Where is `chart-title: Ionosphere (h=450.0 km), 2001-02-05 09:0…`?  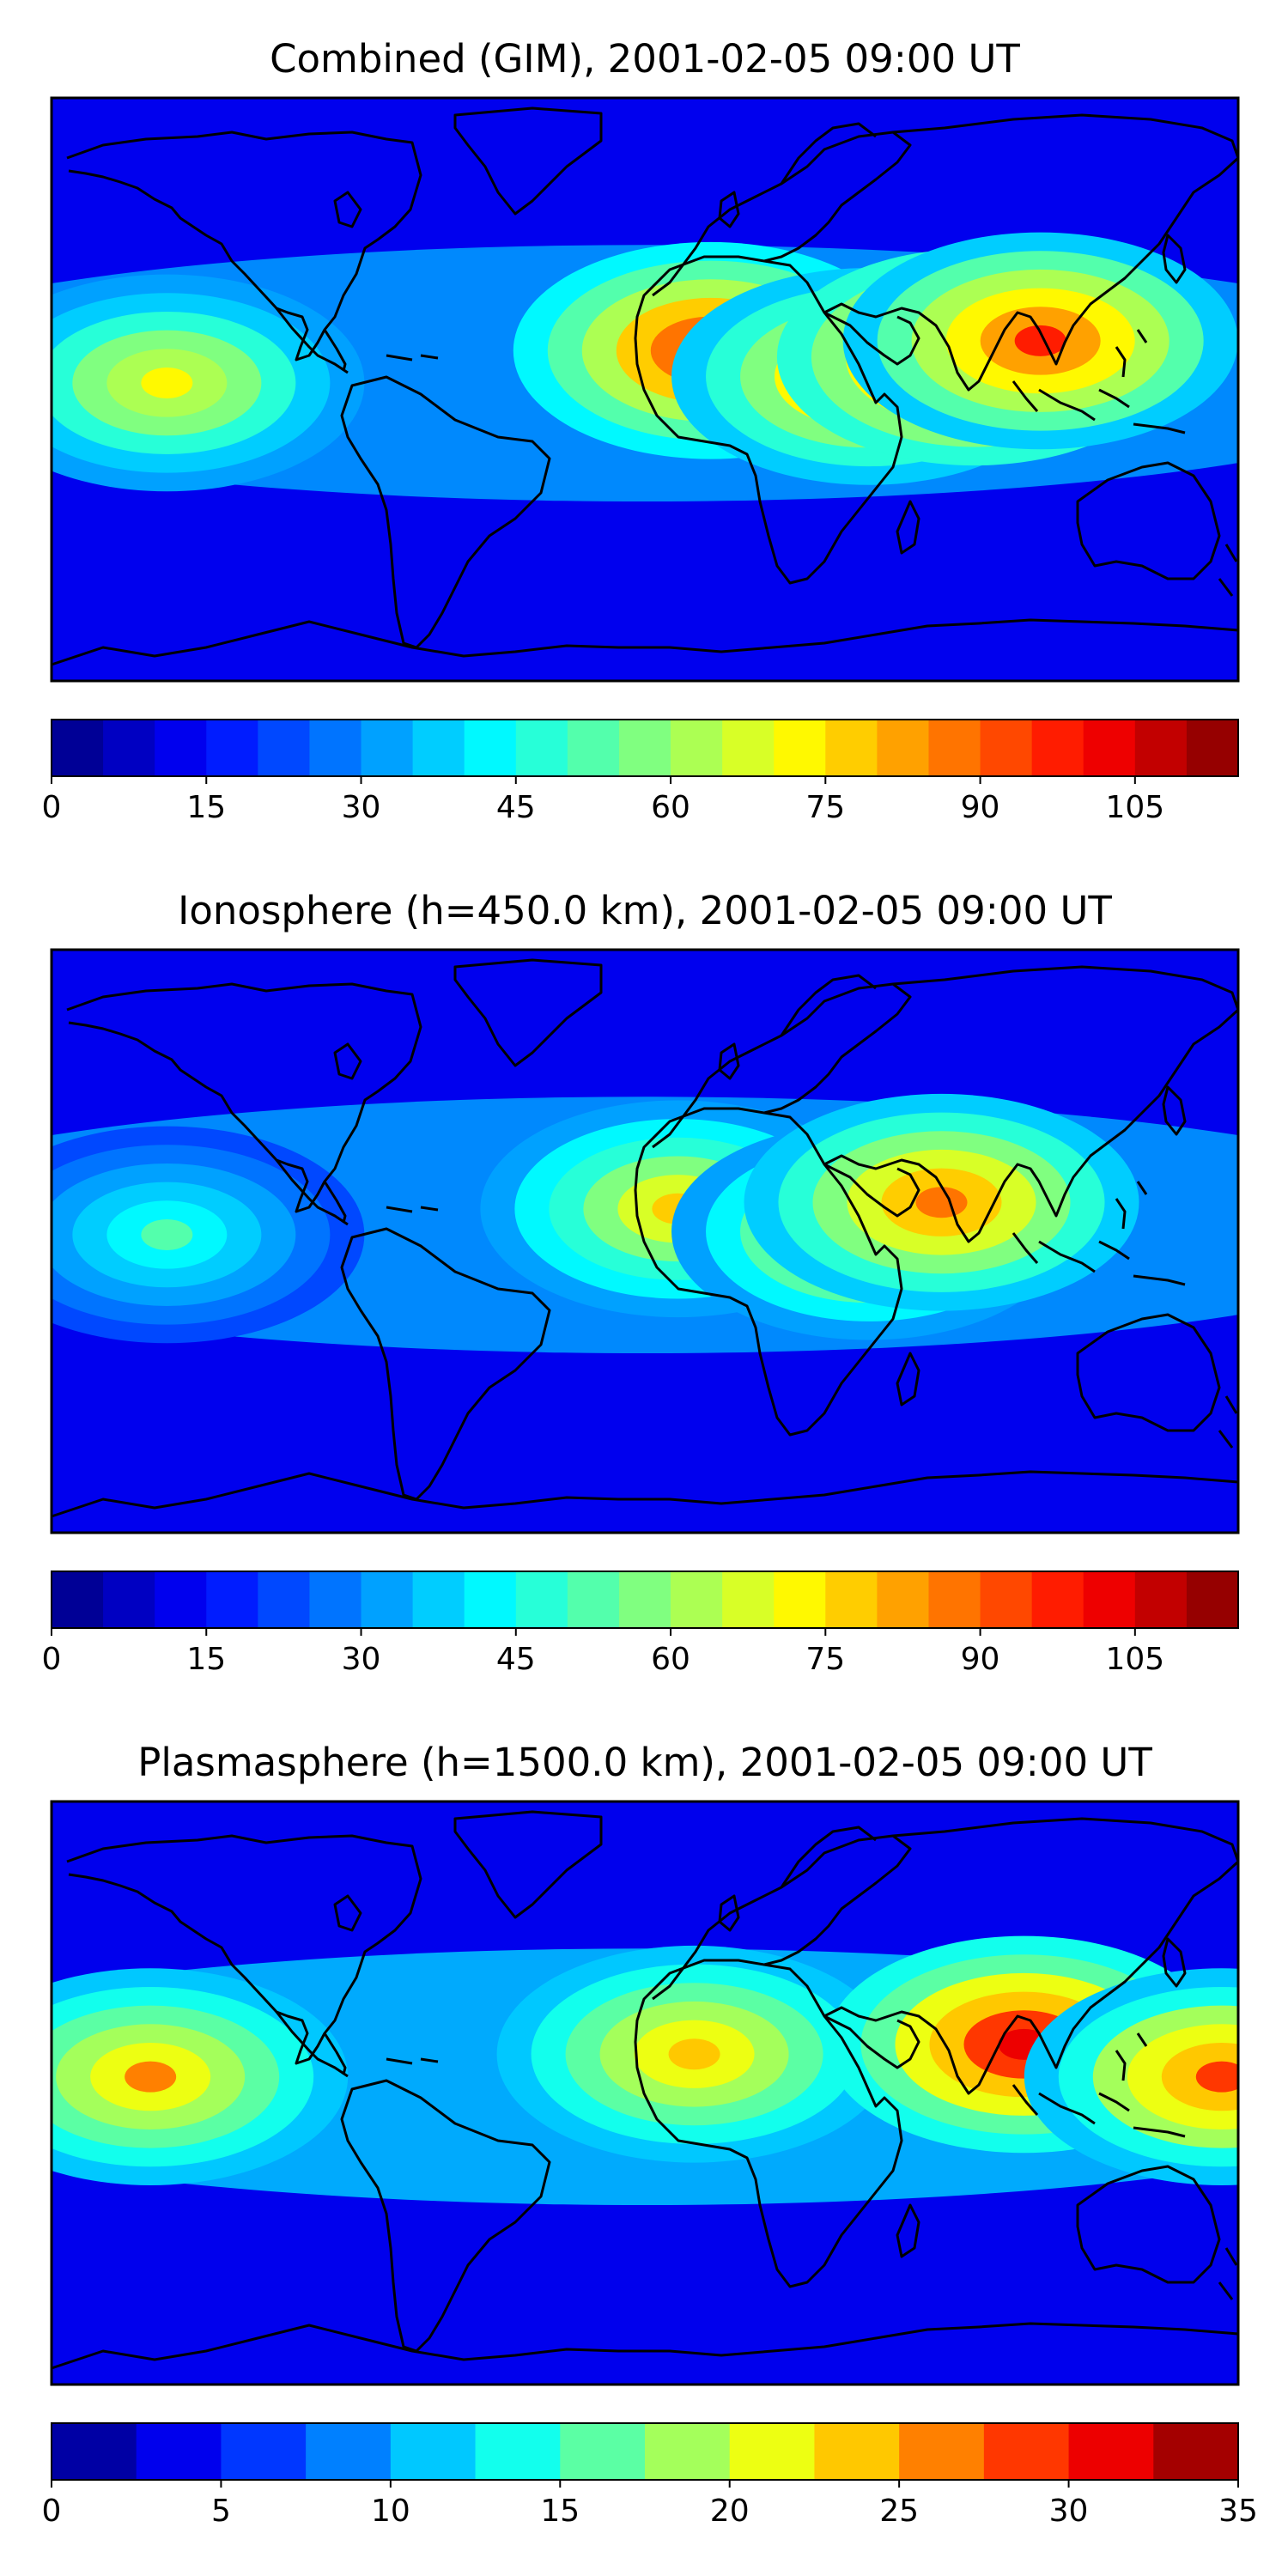 chart-title: Ionosphere (h=450.0 km), 2001-02-05 09:0… is located at coordinates (645, 910).